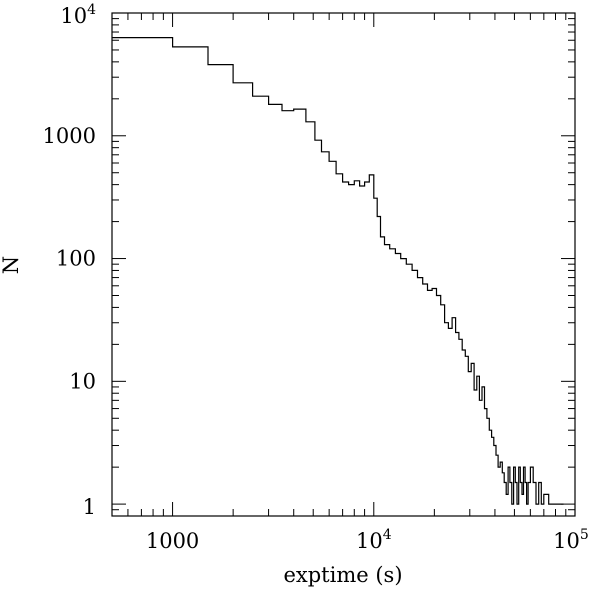  I want to click on y-tick-label: 10, so click(82, 381).